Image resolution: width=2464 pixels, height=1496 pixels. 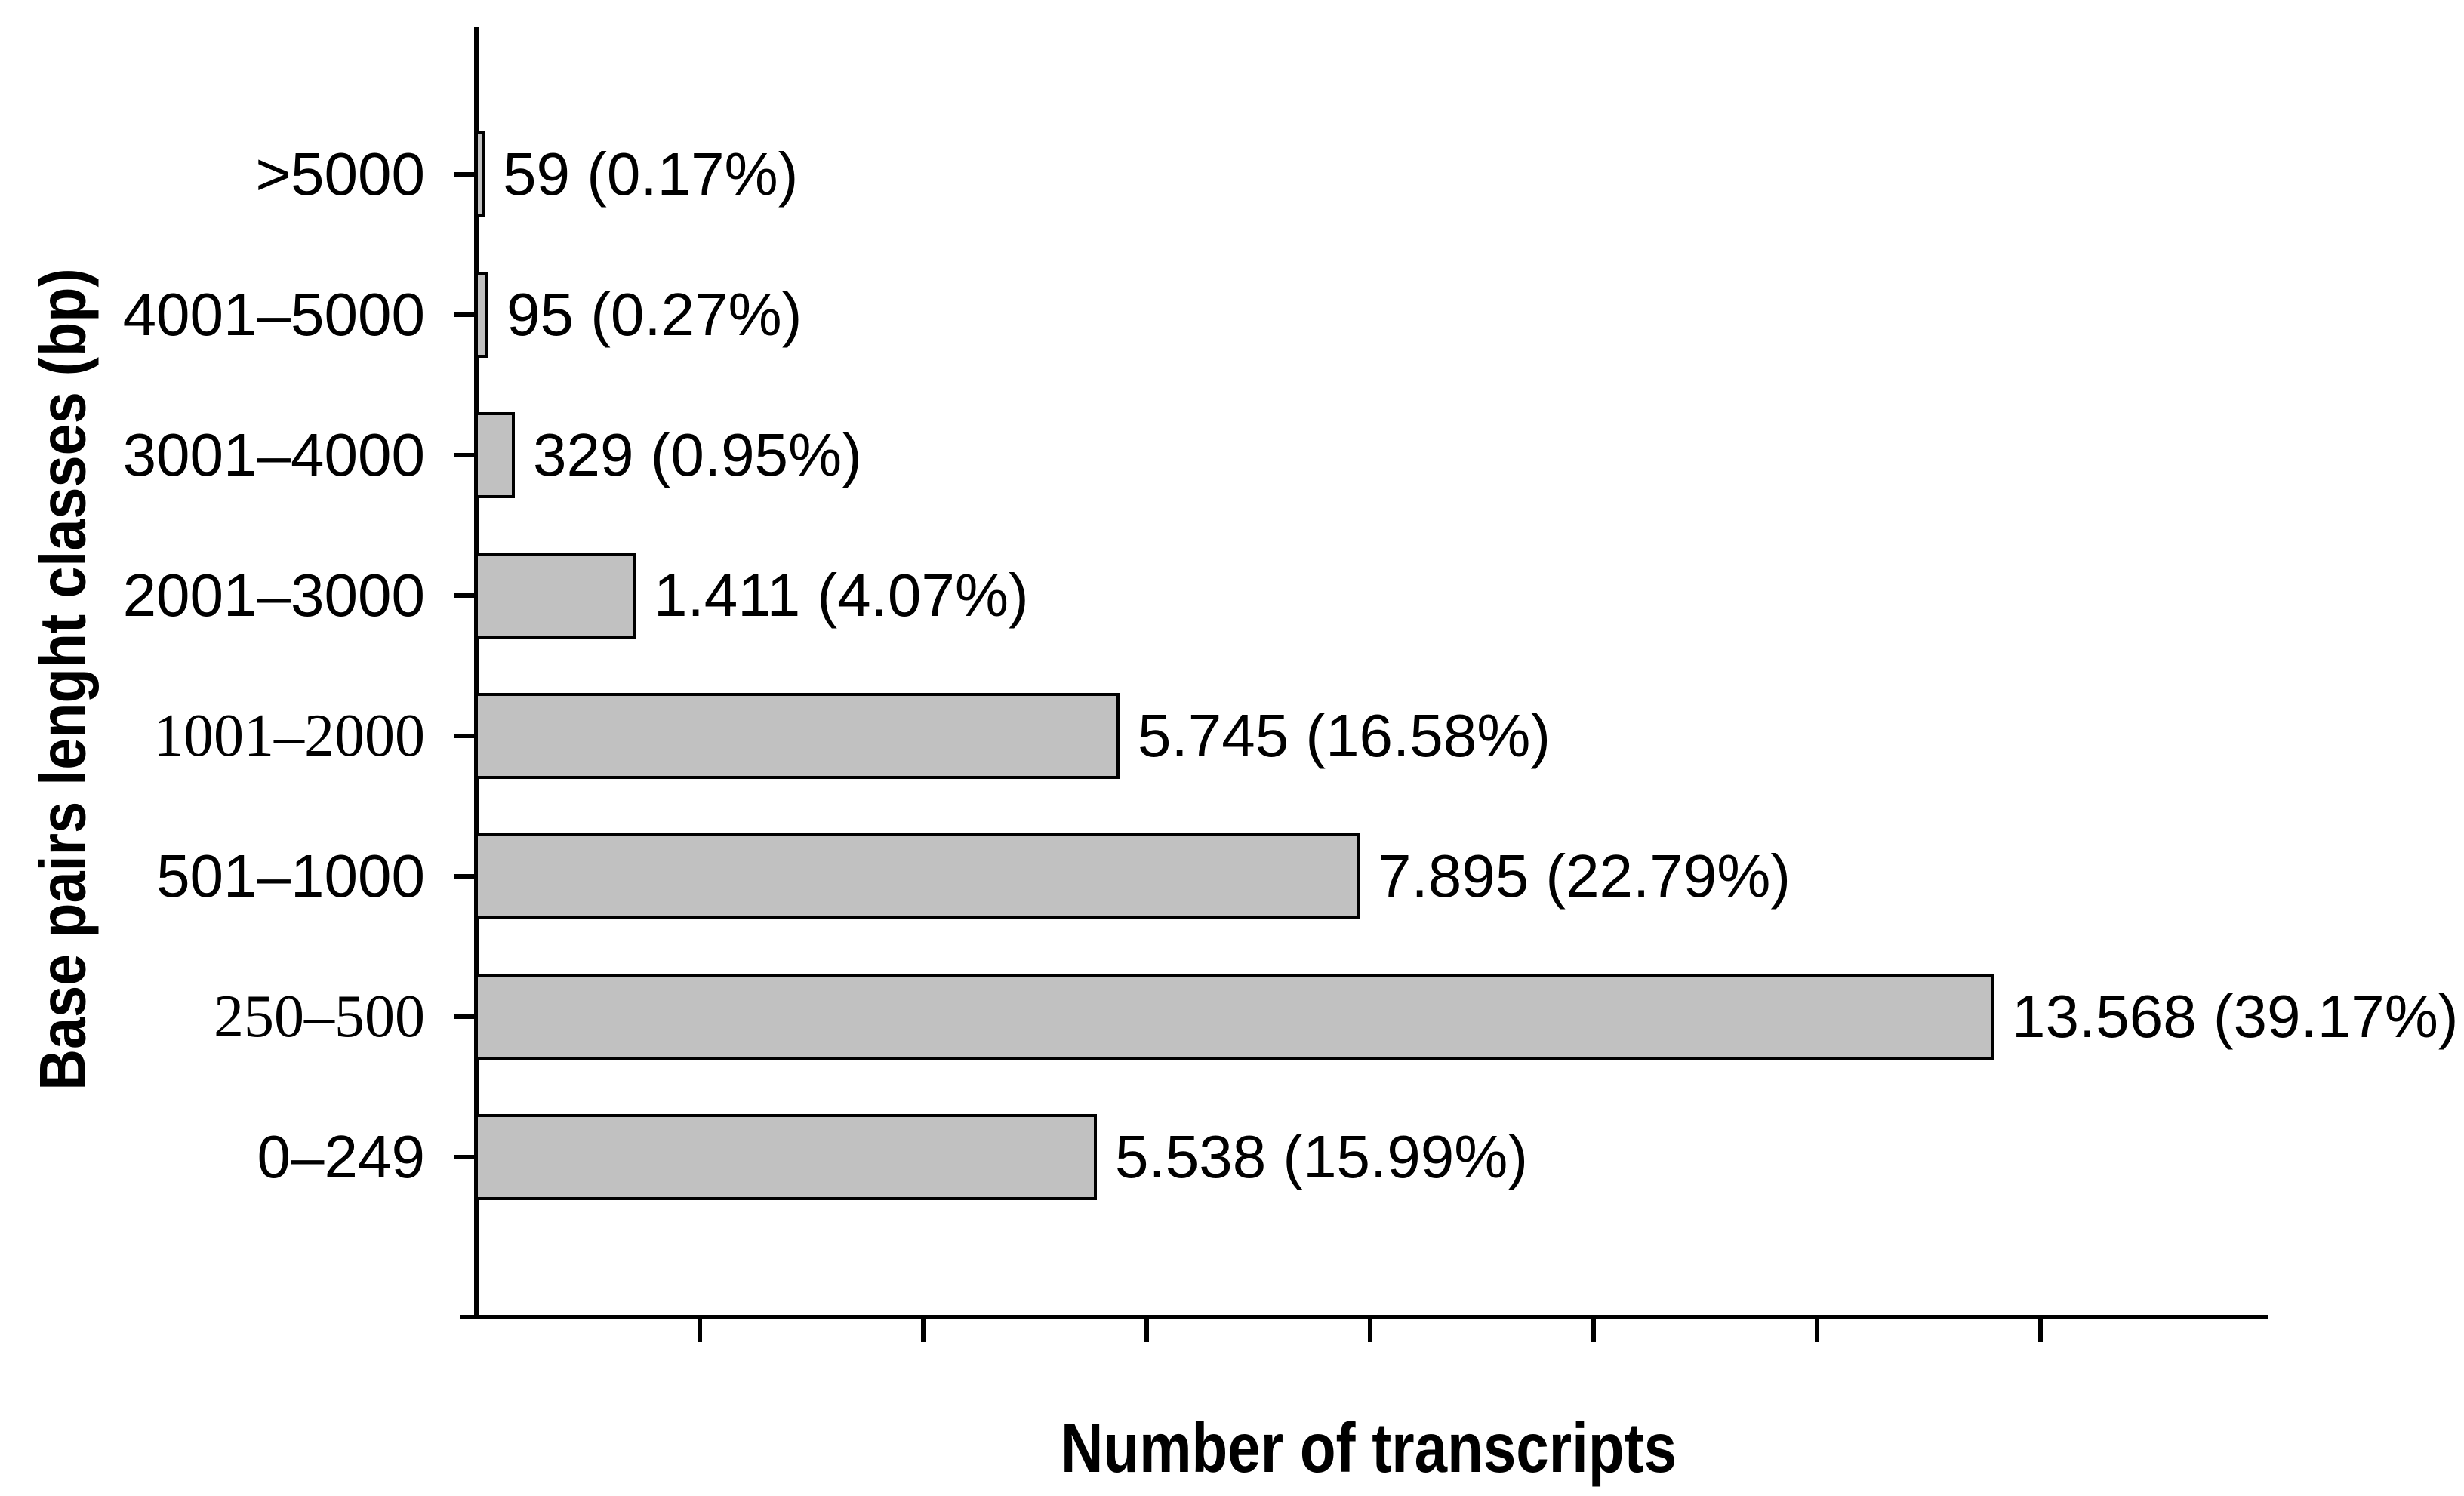 What do you see at coordinates (273, 314) in the screenshot?
I see `category-label: 4001–5000` at bounding box center [273, 314].